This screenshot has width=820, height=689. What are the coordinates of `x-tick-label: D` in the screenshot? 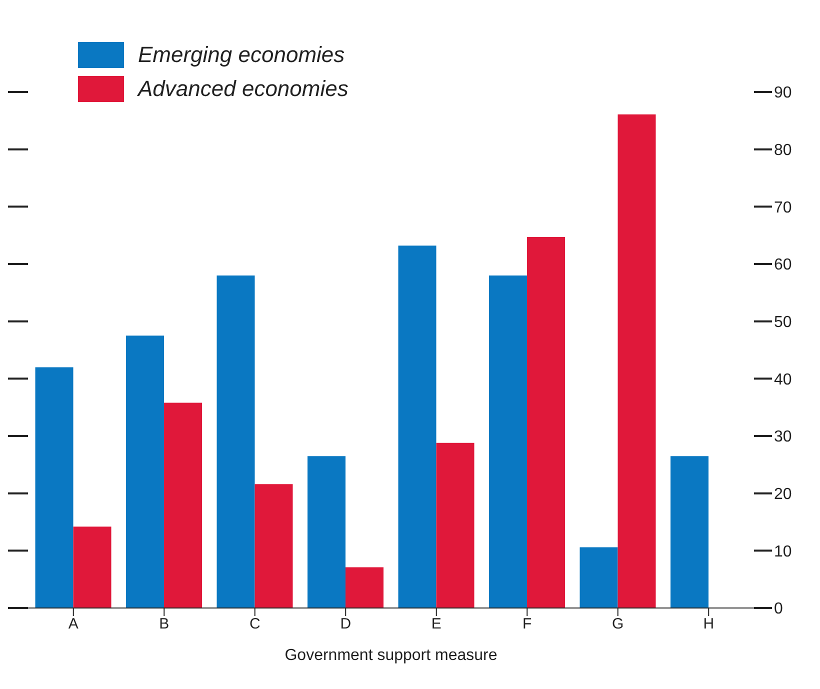 It's located at (346, 624).